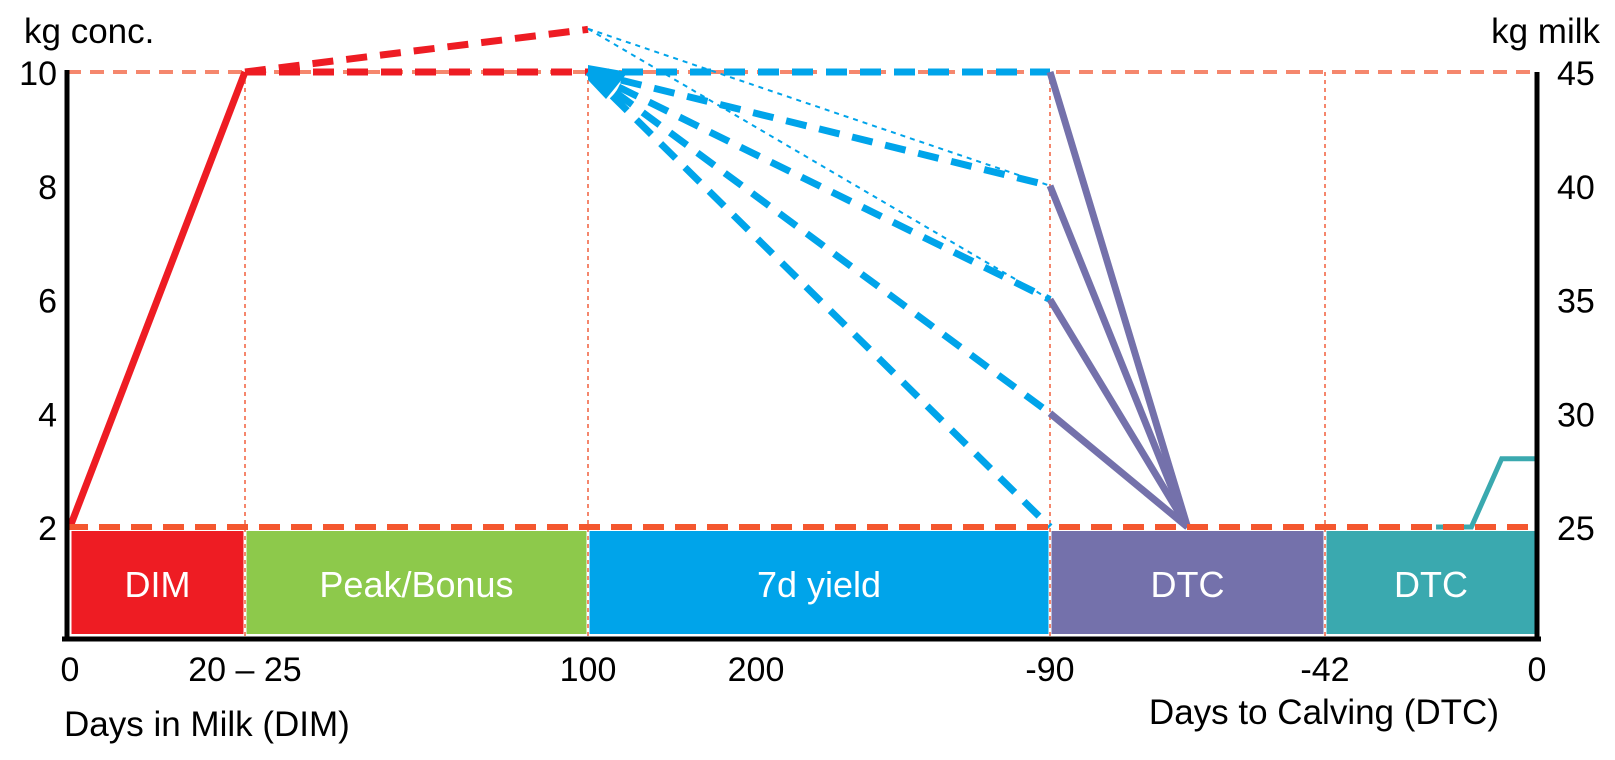 This screenshot has width=1615, height=760. Describe the element at coordinates (756, 670) in the screenshot. I see `x-tick-3-200: 200` at that location.